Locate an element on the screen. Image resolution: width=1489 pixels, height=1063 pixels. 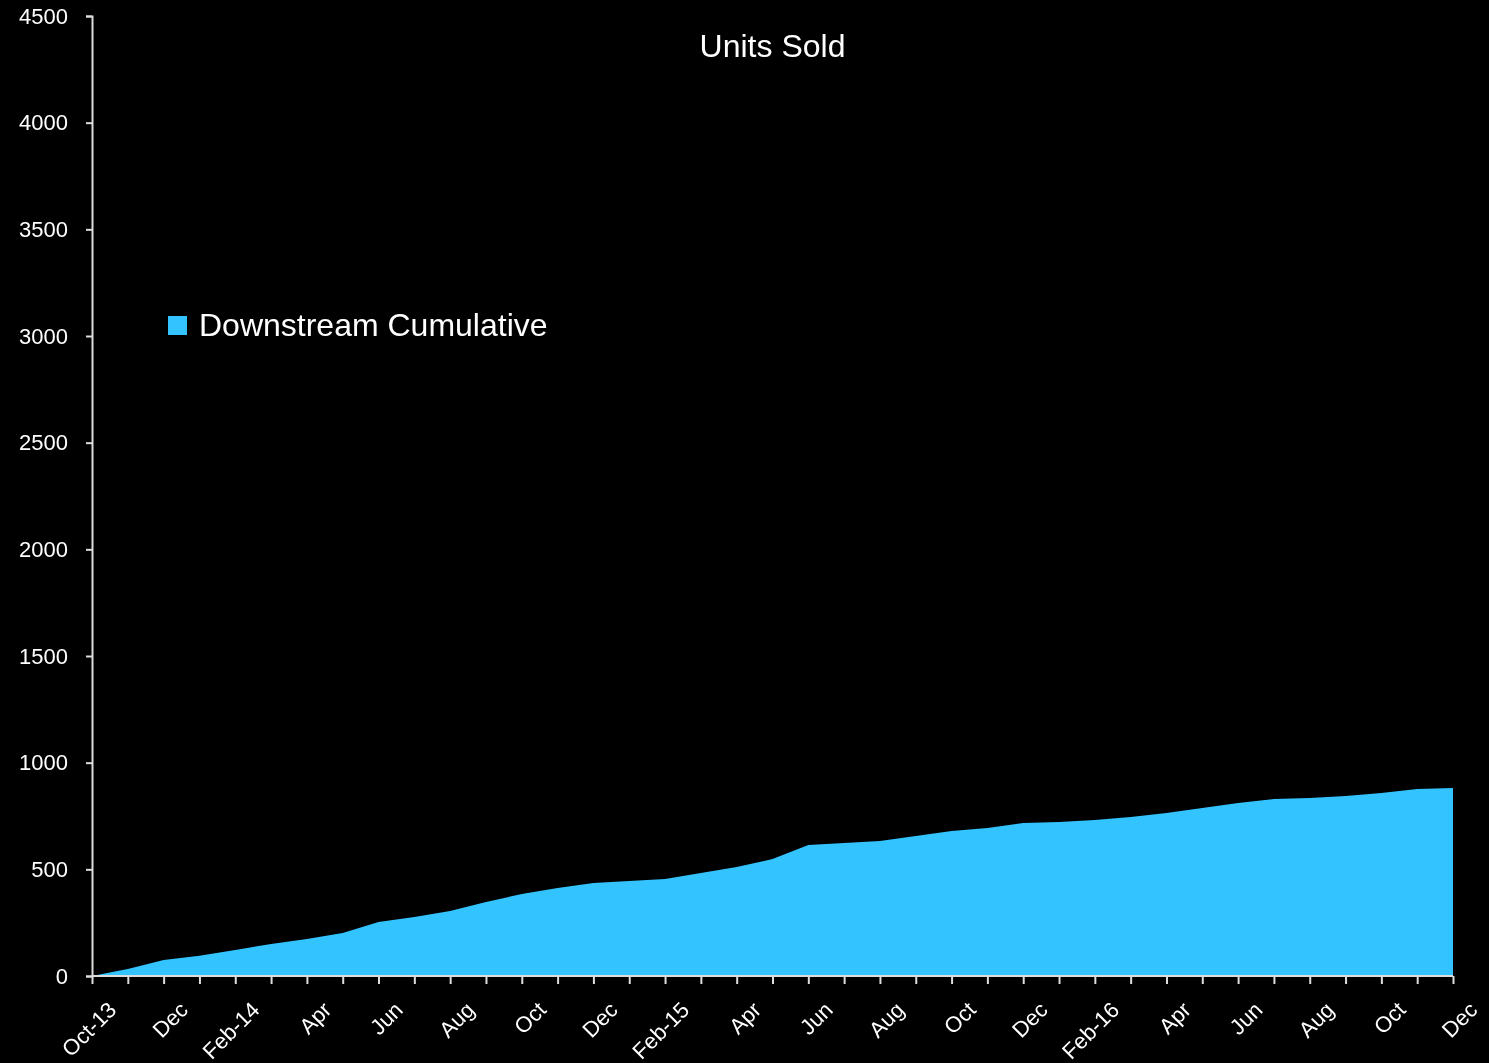
y-tick-label: 1000 is located at coordinates (43, 763).